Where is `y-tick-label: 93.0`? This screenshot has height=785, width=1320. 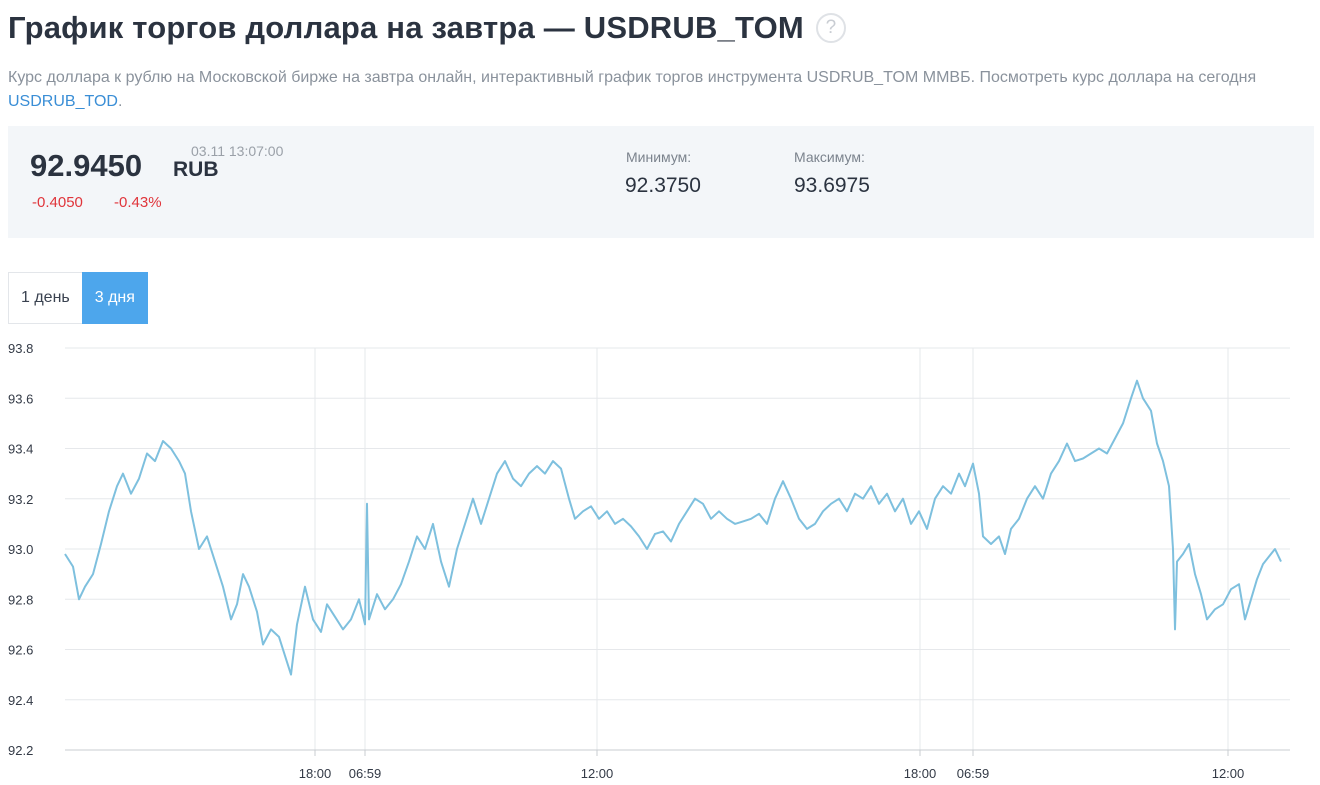 y-tick-label: 93.0 is located at coordinates (20, 549).